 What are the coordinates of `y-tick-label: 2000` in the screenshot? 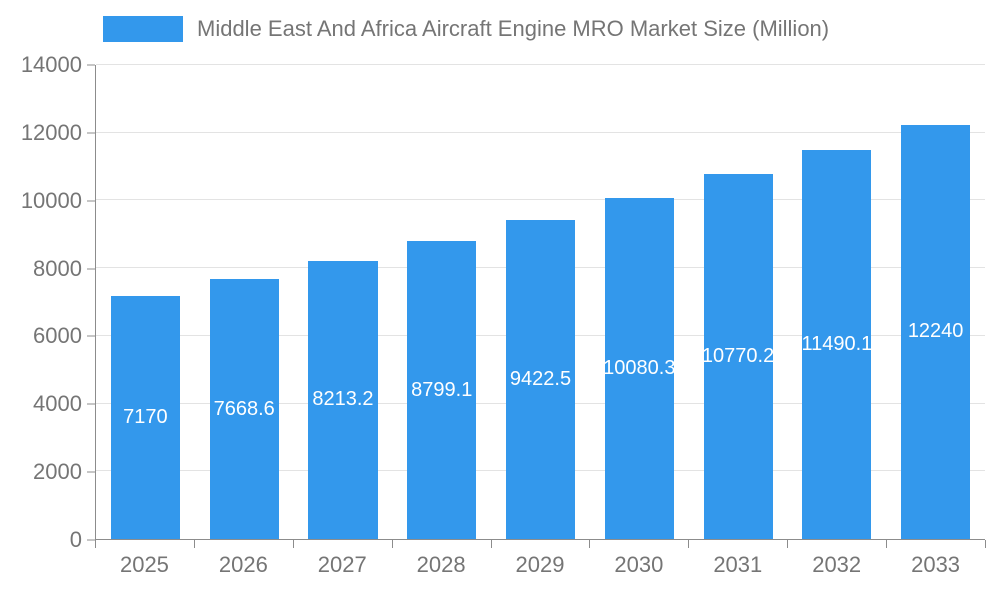 It's located at (57, 472).